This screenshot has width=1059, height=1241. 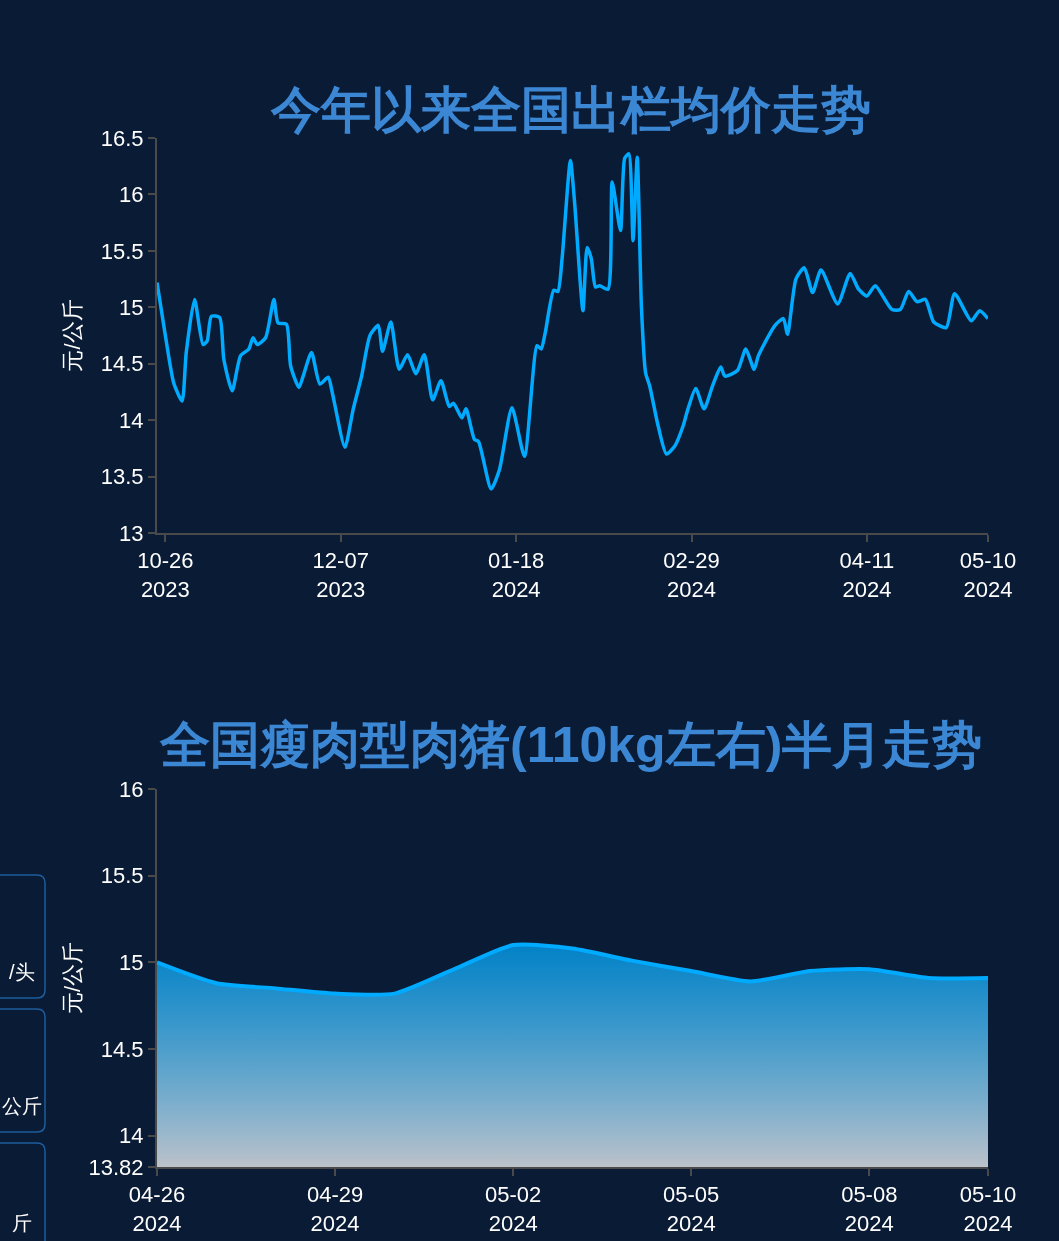 What do you see at coordinates (116, 1167) in the screenshot?
I see `y-tick-label: 13.82` at bounding box center [116, 1167].